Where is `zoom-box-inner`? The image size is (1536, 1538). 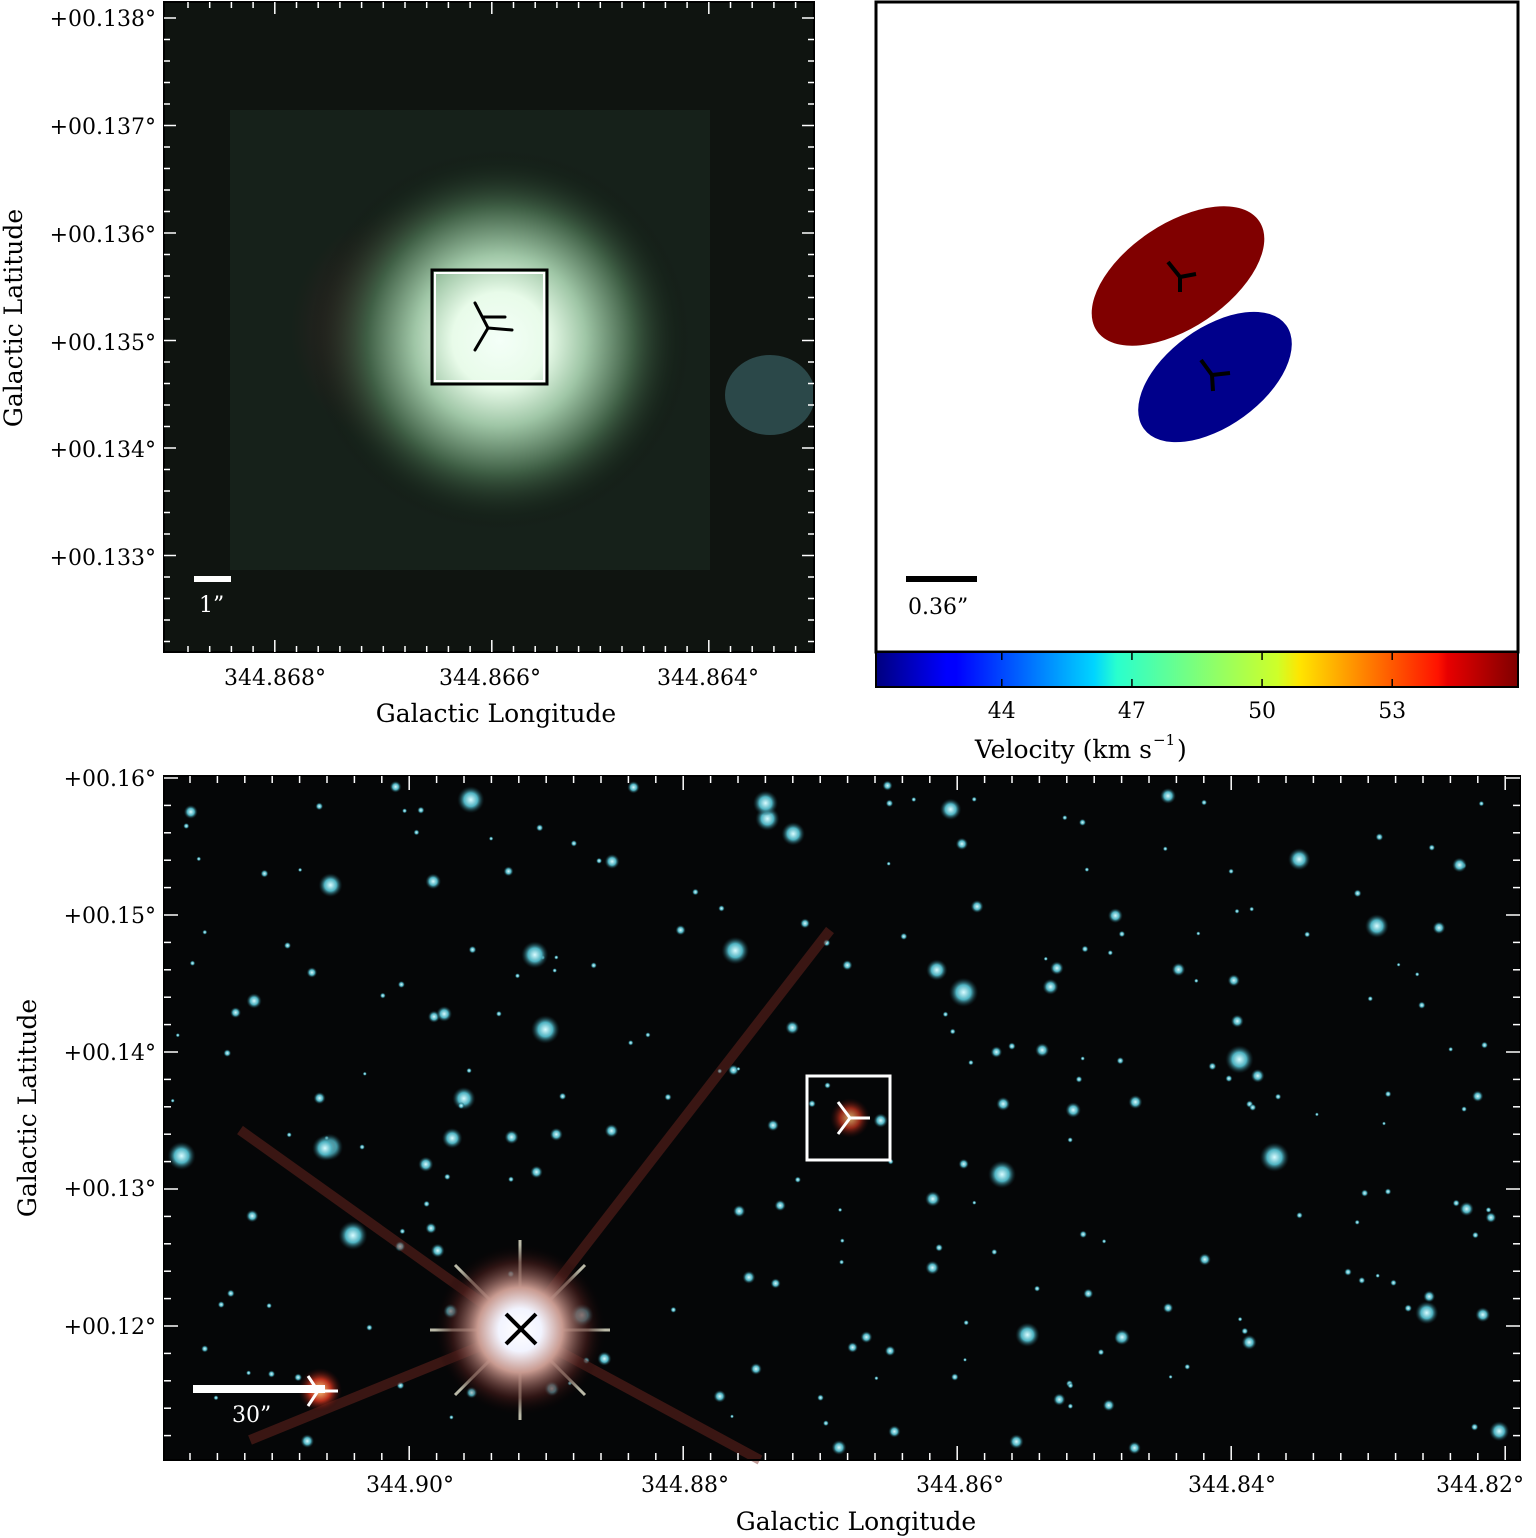 zoom-box-inner is located at coordinates (489, 327).